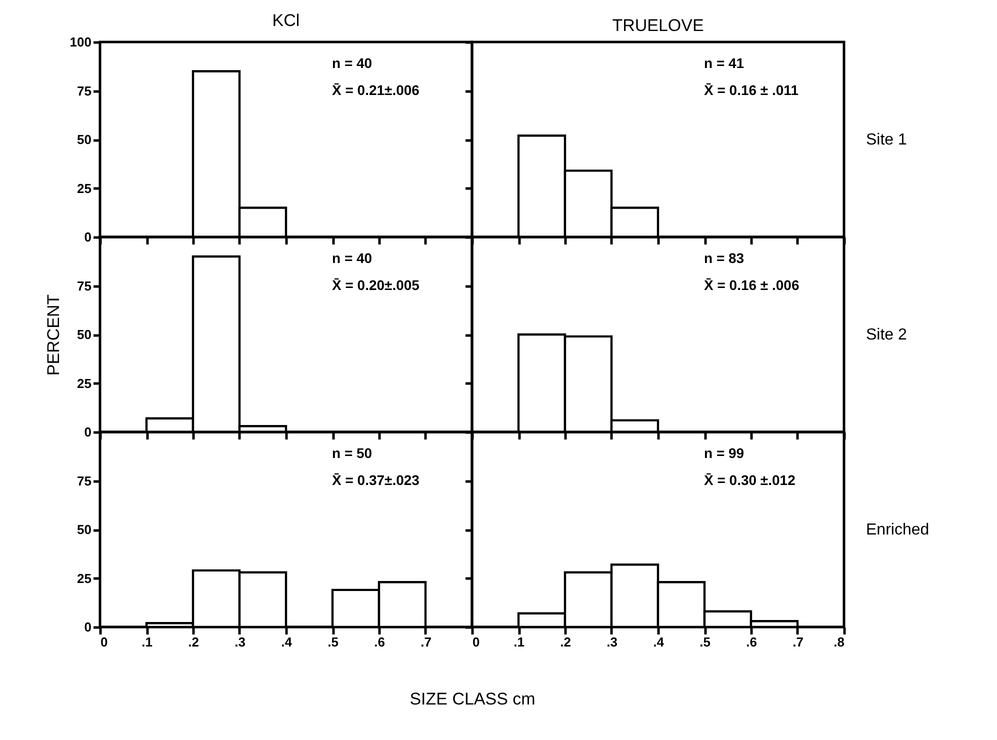 This screenshot has width=997, height=740. I want to click on annotation: X̄ = 0.16 ± .011, so click(751, 90).